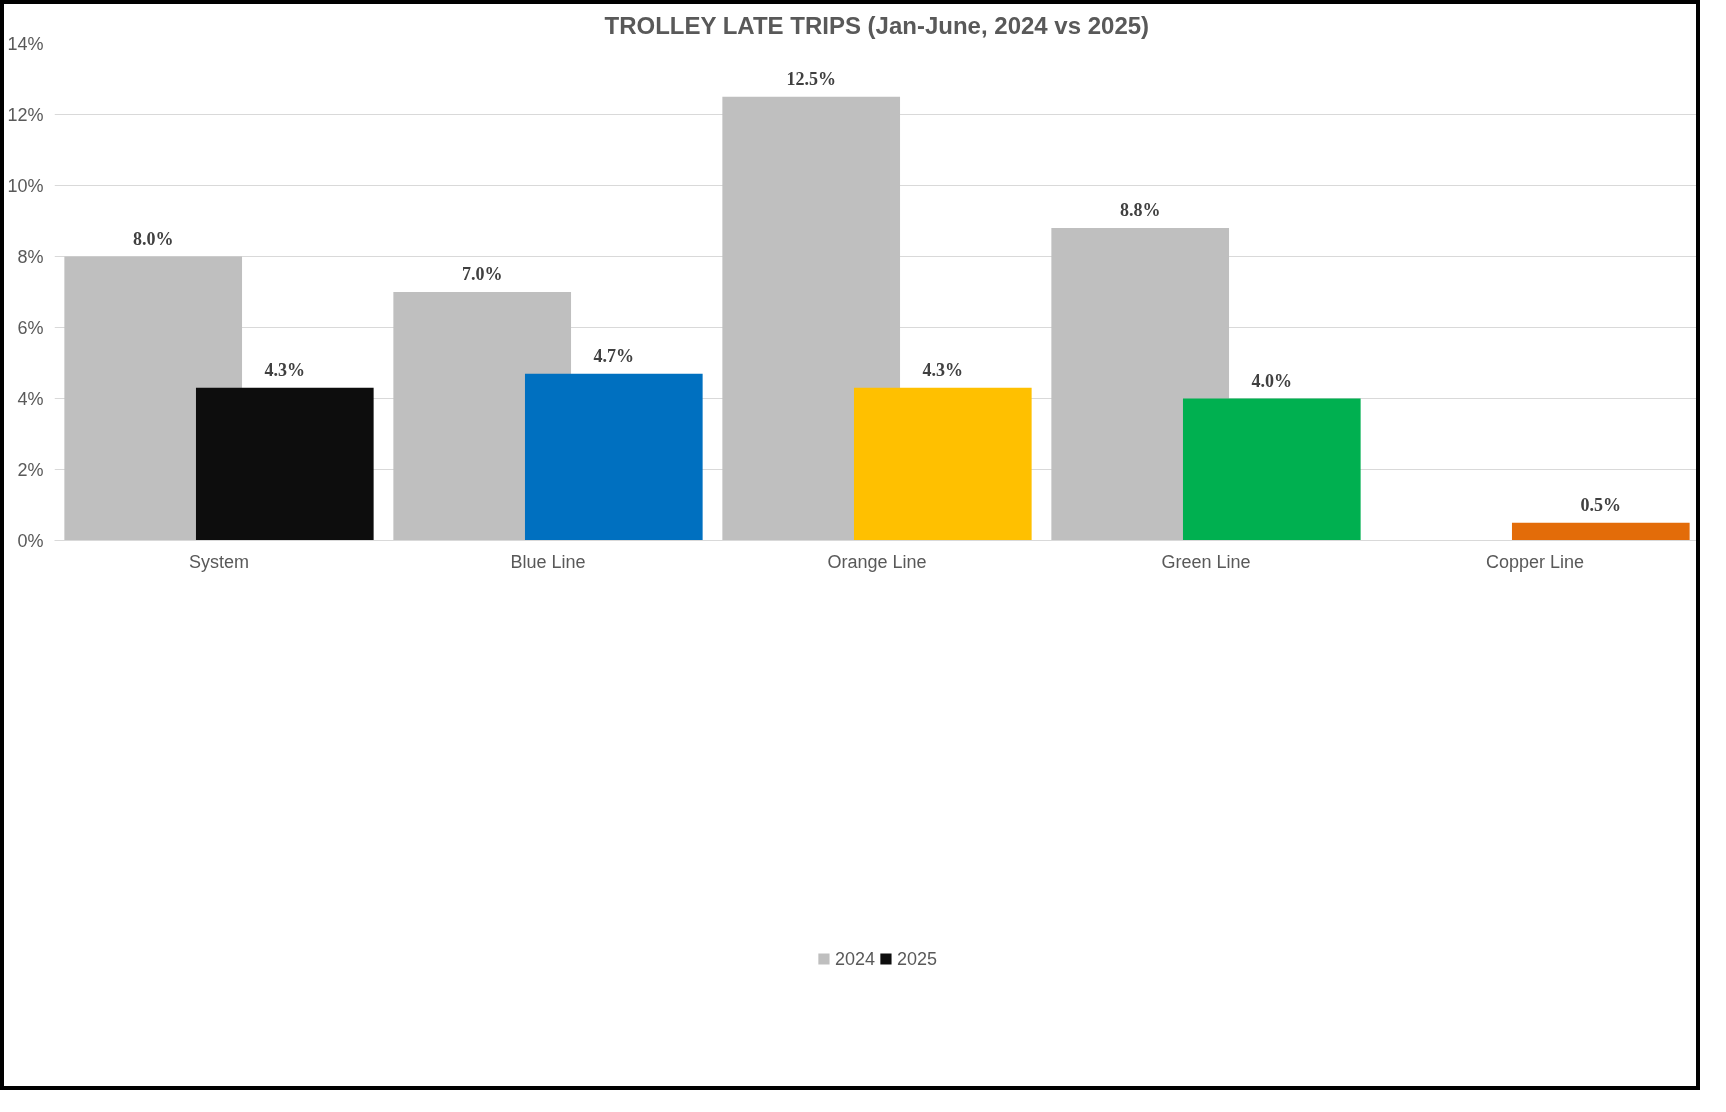 The image size is (1726, 1112). Describe the element at coordinates (30, 256) in the screenshot. I see `y-tick-label: 8%` at that location.